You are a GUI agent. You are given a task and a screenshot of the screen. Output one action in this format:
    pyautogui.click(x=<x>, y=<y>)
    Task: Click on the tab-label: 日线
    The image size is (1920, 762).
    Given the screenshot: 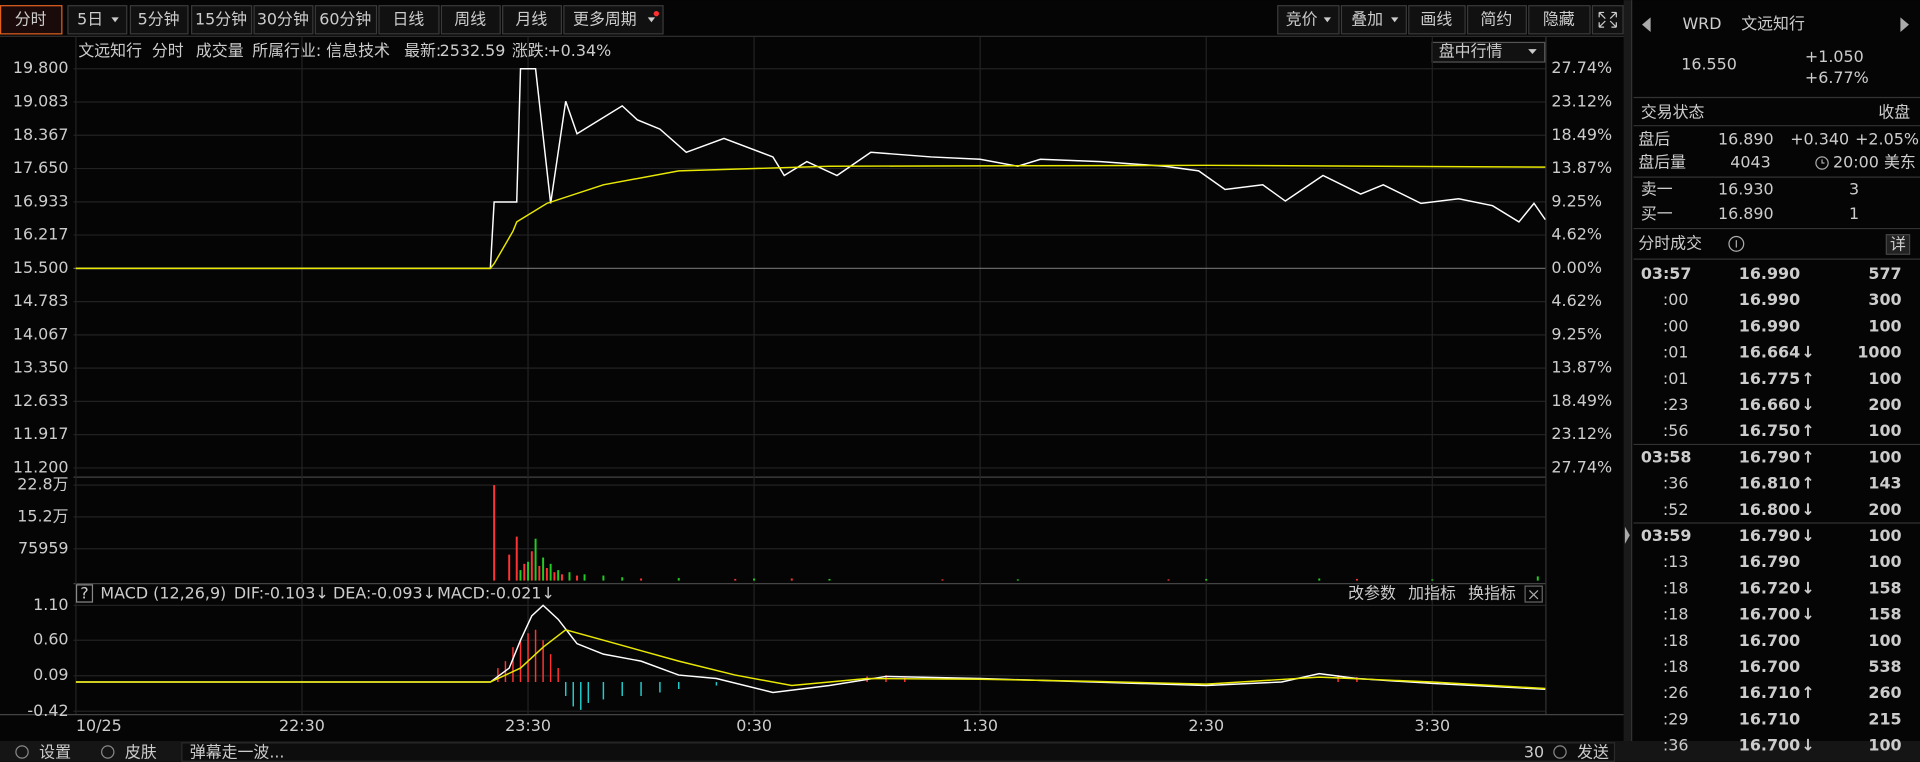 What is the action you would take?
    pyautogui.click(x=408, y=18)
    